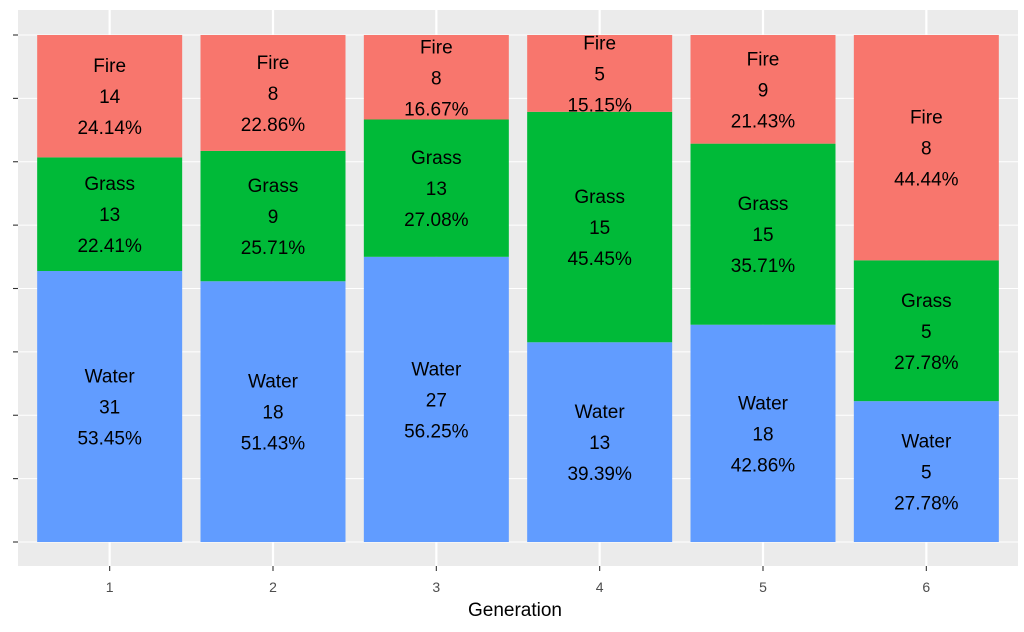 Image resolution: width=1024 pixels, height=632 pixels. I want to click on x-axis-title: Generation, so click(515, 610).